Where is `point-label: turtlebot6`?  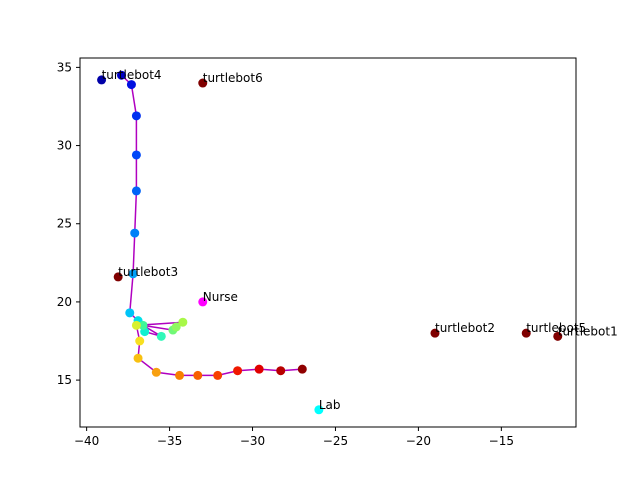
point-label: turtlebot6 is located at coordinates (233, 78).